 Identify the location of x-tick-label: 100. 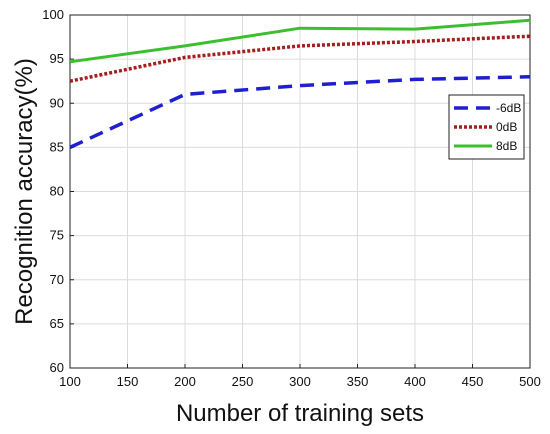
(70, 381).